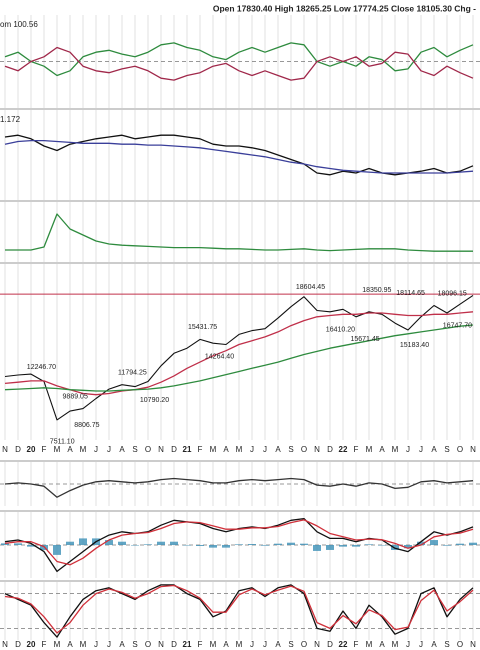 The image size is (480, 650). Describe the element at coordinates (62, 441) in the screenshot. I see `price-annotation: 7511.10` at that location.